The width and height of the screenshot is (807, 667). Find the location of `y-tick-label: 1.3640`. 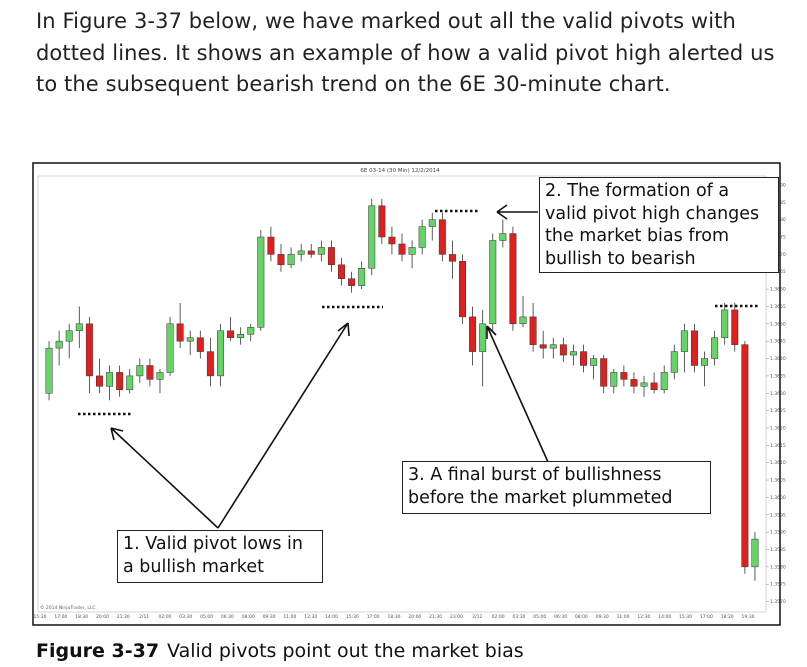

y-tick-label: 1.3640 is located at coordinates (778, 359).